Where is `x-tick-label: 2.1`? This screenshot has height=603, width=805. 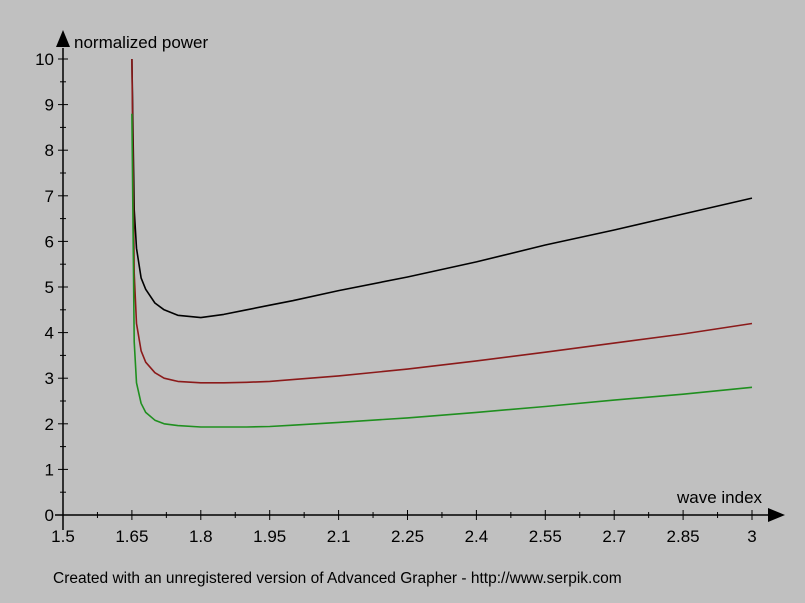
x-tick-label: 2.1 is located at coordinates (339, 536).